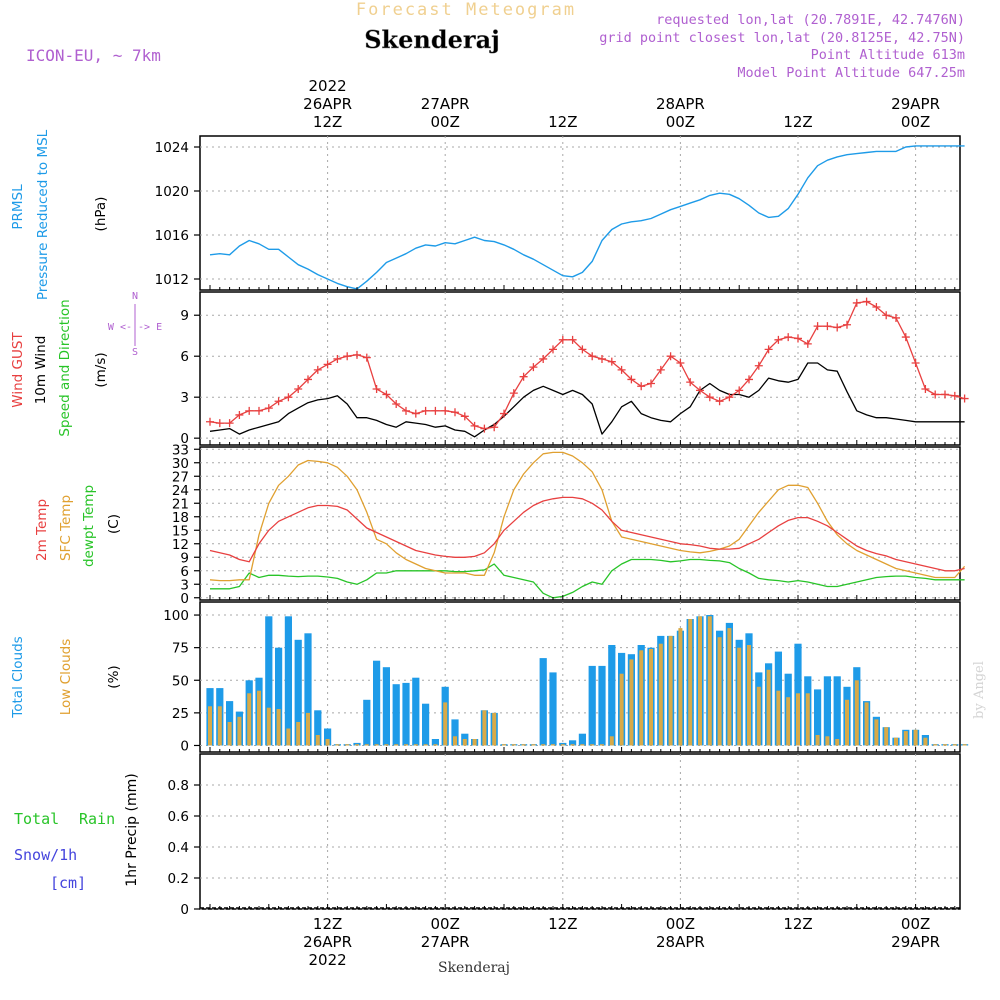 The image size is (1000, 1000). I want to click on bottom-time-label: 27APR, so click(445, 942).